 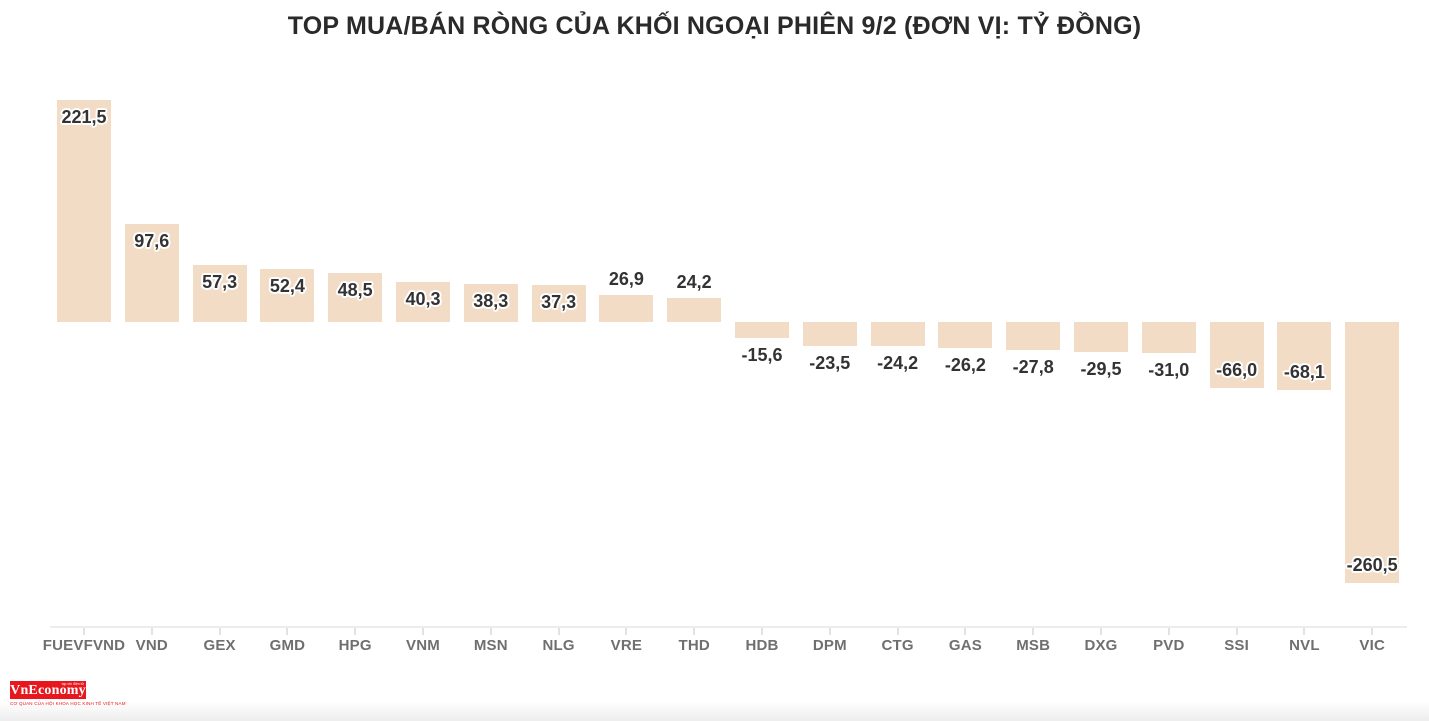 What do you see at coordinates (72, 684) in the screenshot?
I see `logo-tagline-top: tạp chí điện tử` at bounding box center [72, 684].